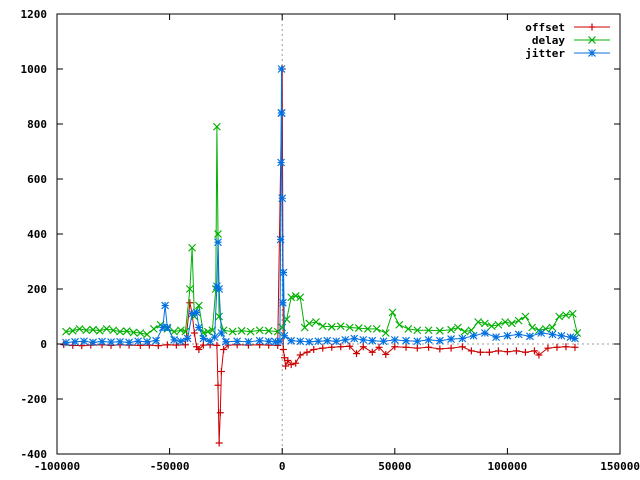 This screenshot has width=640, height=480. Describe the element at coordinates (57, 466) in the screenshot. I see `x-tick-label: -100000` at that location.